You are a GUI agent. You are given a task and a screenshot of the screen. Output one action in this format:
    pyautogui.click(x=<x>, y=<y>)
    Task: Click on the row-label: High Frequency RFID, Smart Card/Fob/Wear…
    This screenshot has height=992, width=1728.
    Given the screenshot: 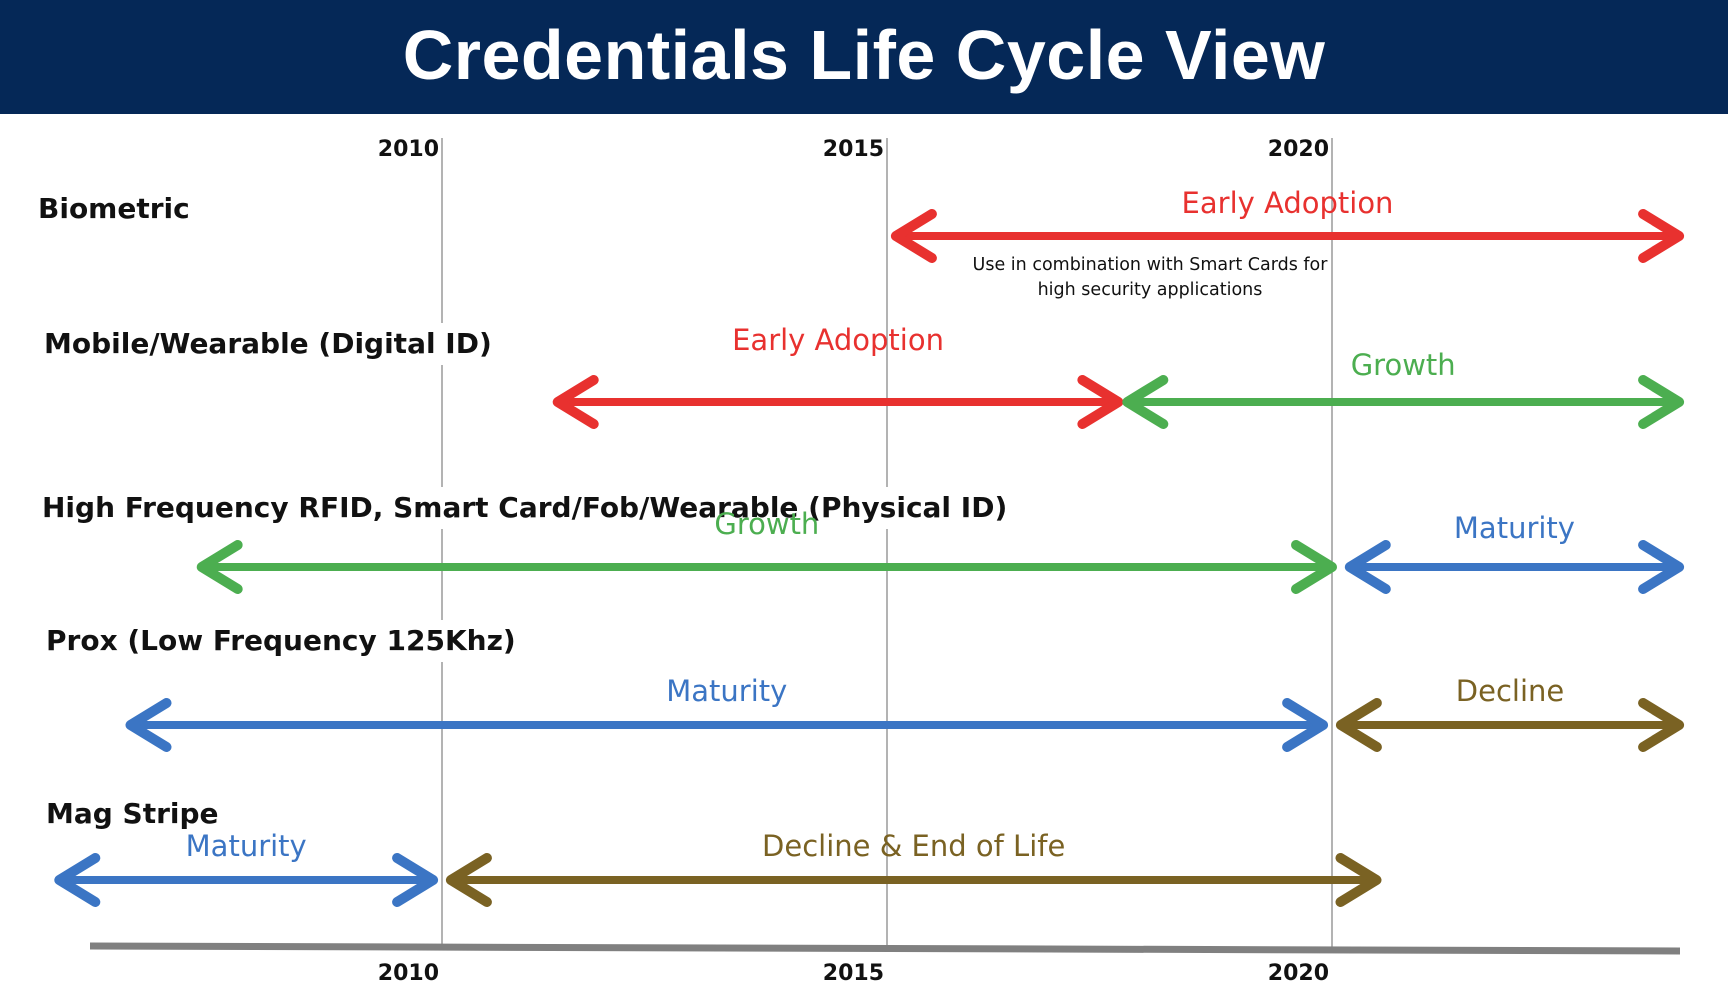 What is the action you would take?
    pyautogui.click(x=524, y=507)
    